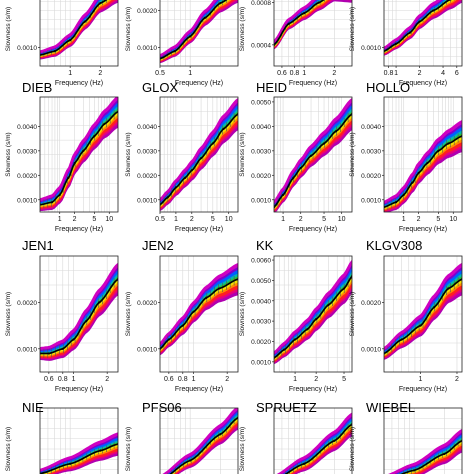 The height and width of the screenshot is (474, 474). What do you see at coordinates (371, 127) in the screenshot?
I see `y-tick-label: 0.0040` at bounding box center [371, 127].